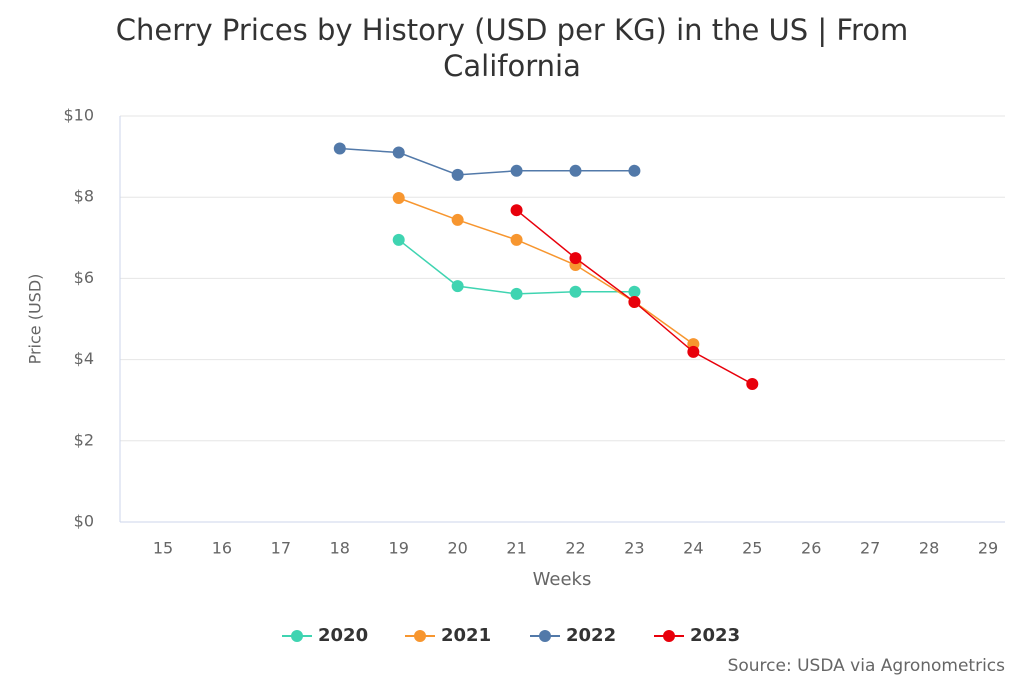 This screenshot has height=683, width=1024. What do you see at coordinates (988, 548) in the screenshot?
I see `x-tick-label: 29` at bounding box center [988, 548].